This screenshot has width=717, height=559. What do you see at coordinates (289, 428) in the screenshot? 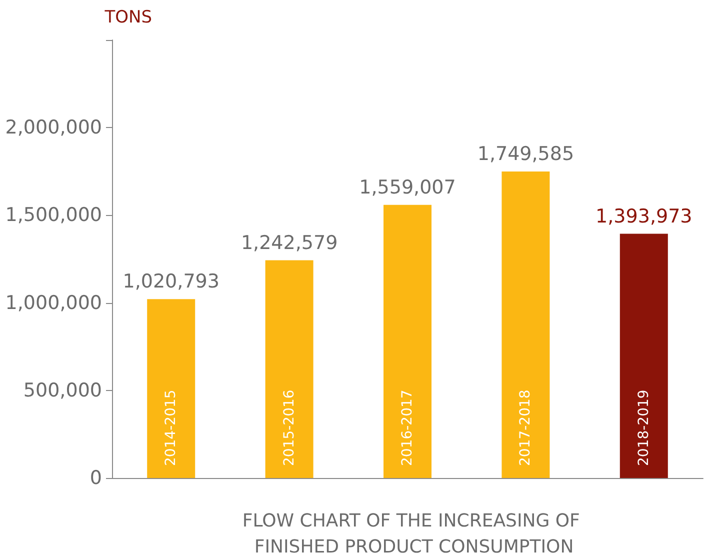
I see `x-tick-label: 2015-2016` at bounding box center [289, 428].